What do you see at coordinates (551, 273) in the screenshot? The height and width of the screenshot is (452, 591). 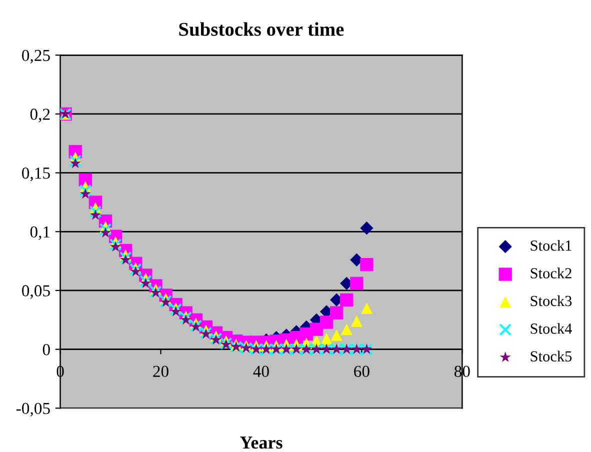 I see `legend-label: Stock2` at bounding box center [551, 273].